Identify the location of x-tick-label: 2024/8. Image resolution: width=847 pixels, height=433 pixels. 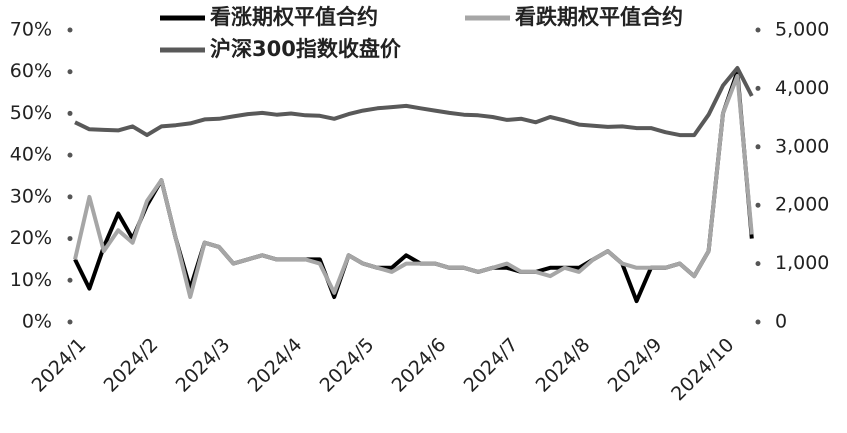
(563, 365).